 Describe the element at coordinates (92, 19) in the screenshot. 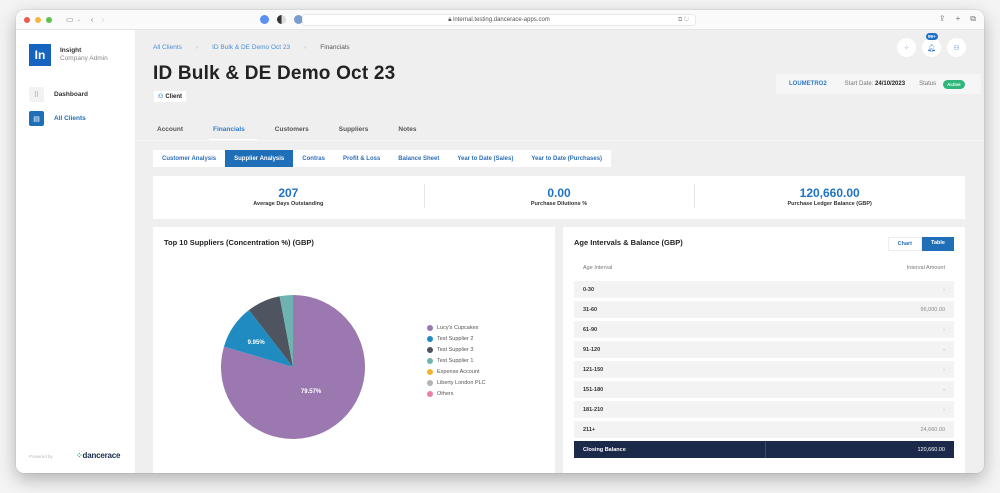

I see `back-icon: ‹` at that location.